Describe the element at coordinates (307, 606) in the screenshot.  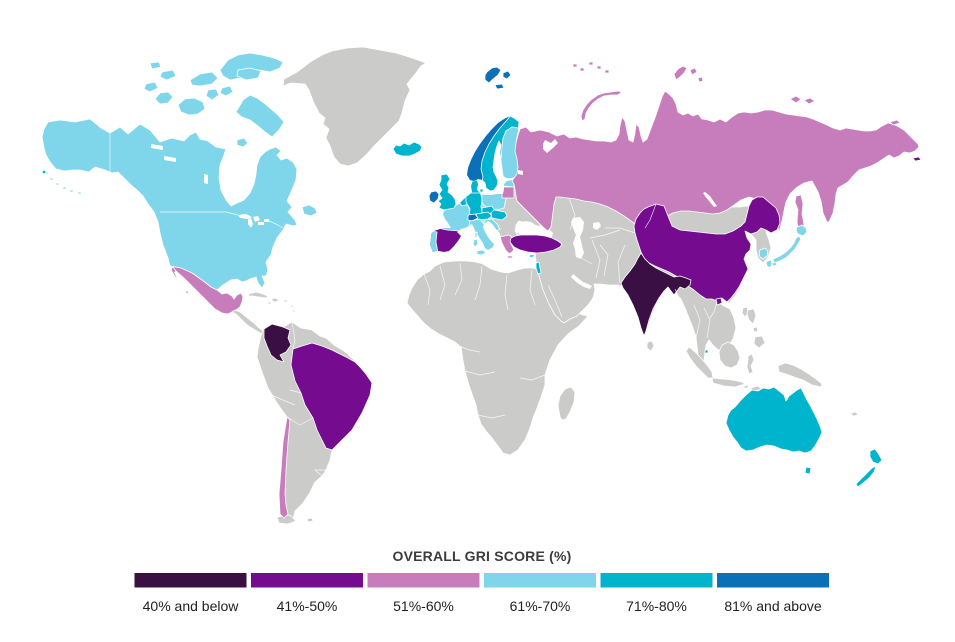
I see `svg-text: 41%-50%` at that location.